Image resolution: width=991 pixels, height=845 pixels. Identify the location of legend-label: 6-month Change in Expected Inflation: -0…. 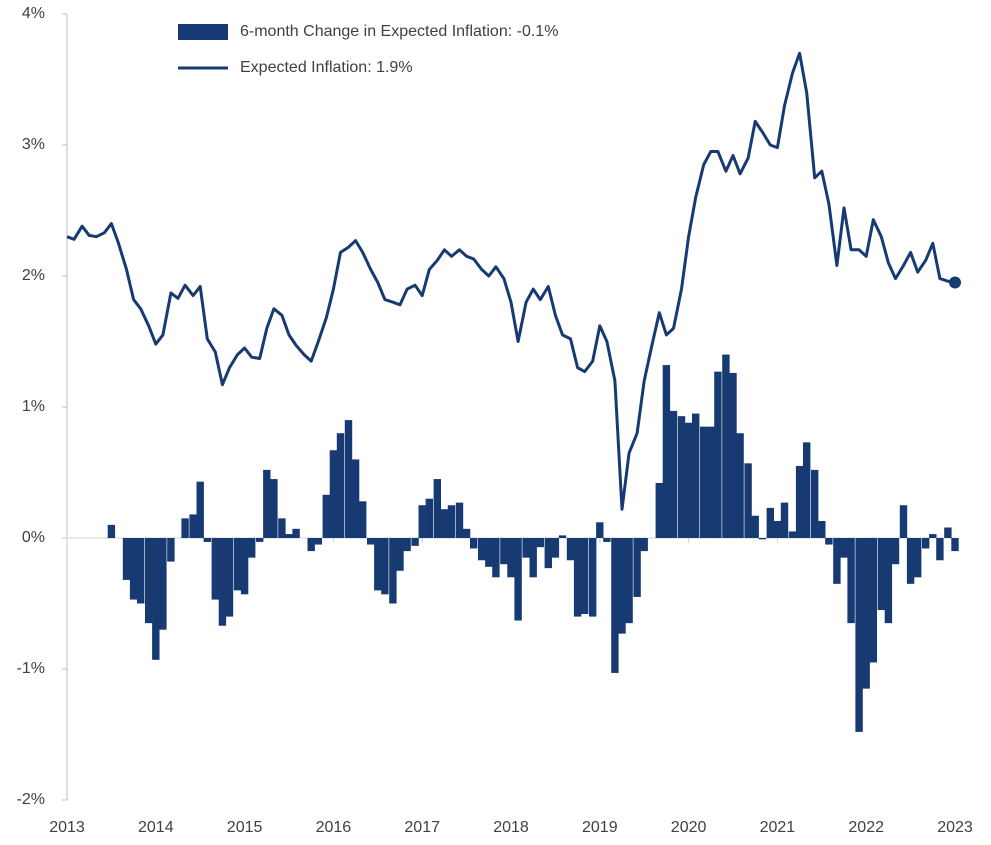
(399, 31).